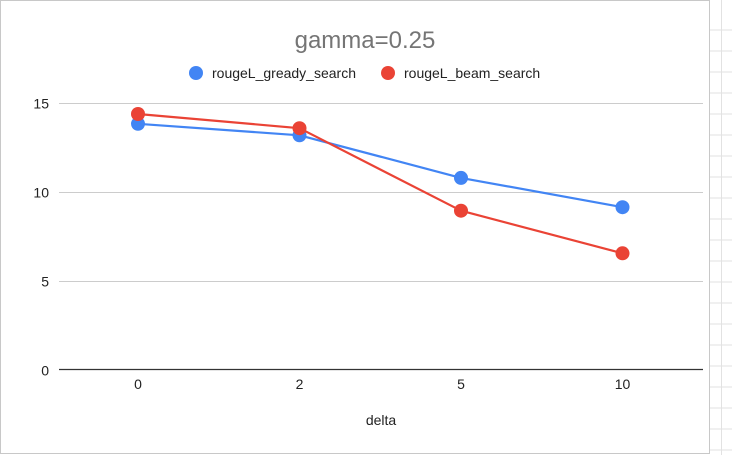 This screenshot has height=460, width=732. What do you see at coordinates (380, 165) in the screenshot?
I see `series-line` at bounding box center [380, 165].